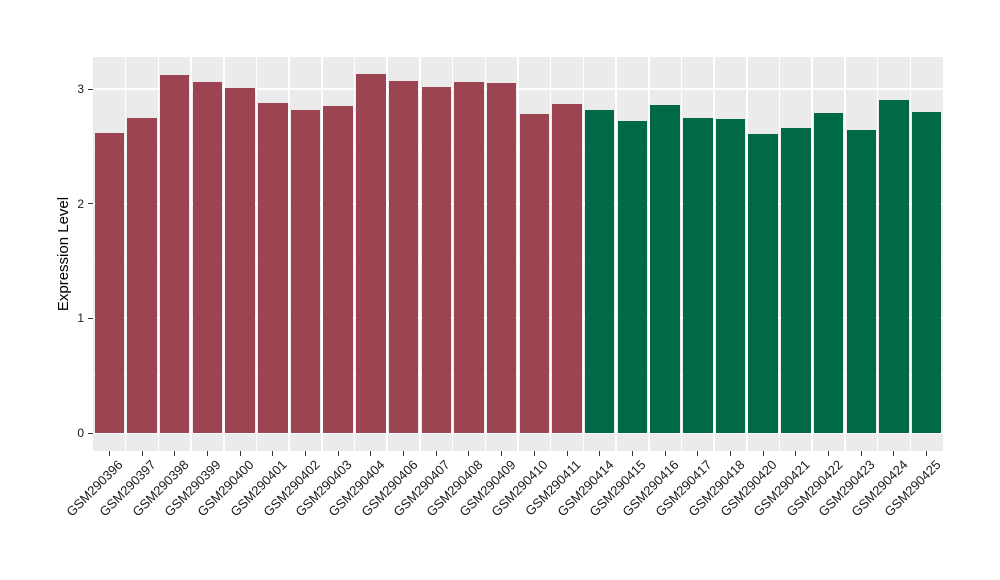 This screenshot has width=1000, height=580. Describe the element at coordinates (80, 433) in the screenshot. I see `y-tick-label: 0` at that location.